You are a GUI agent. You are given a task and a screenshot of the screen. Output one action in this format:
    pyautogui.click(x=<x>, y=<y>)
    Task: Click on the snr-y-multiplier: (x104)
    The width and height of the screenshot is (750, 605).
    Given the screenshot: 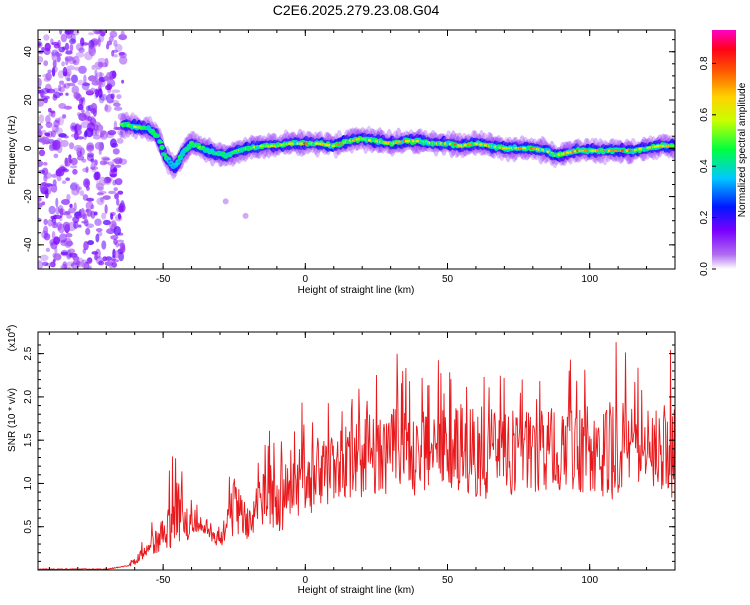 What is the action you would take?
    pyautogui.click(x=12, y=338)
    